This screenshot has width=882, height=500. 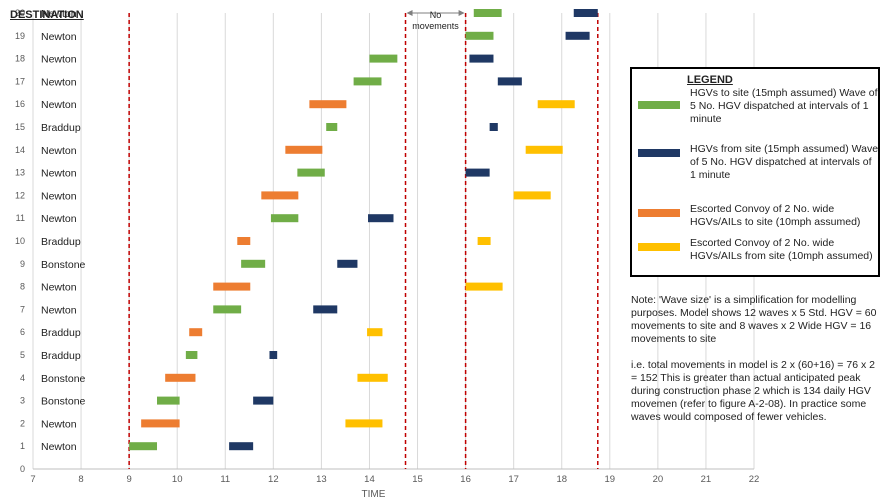 I want to click on y-tick-label: 18, so click(x=20, y=59).